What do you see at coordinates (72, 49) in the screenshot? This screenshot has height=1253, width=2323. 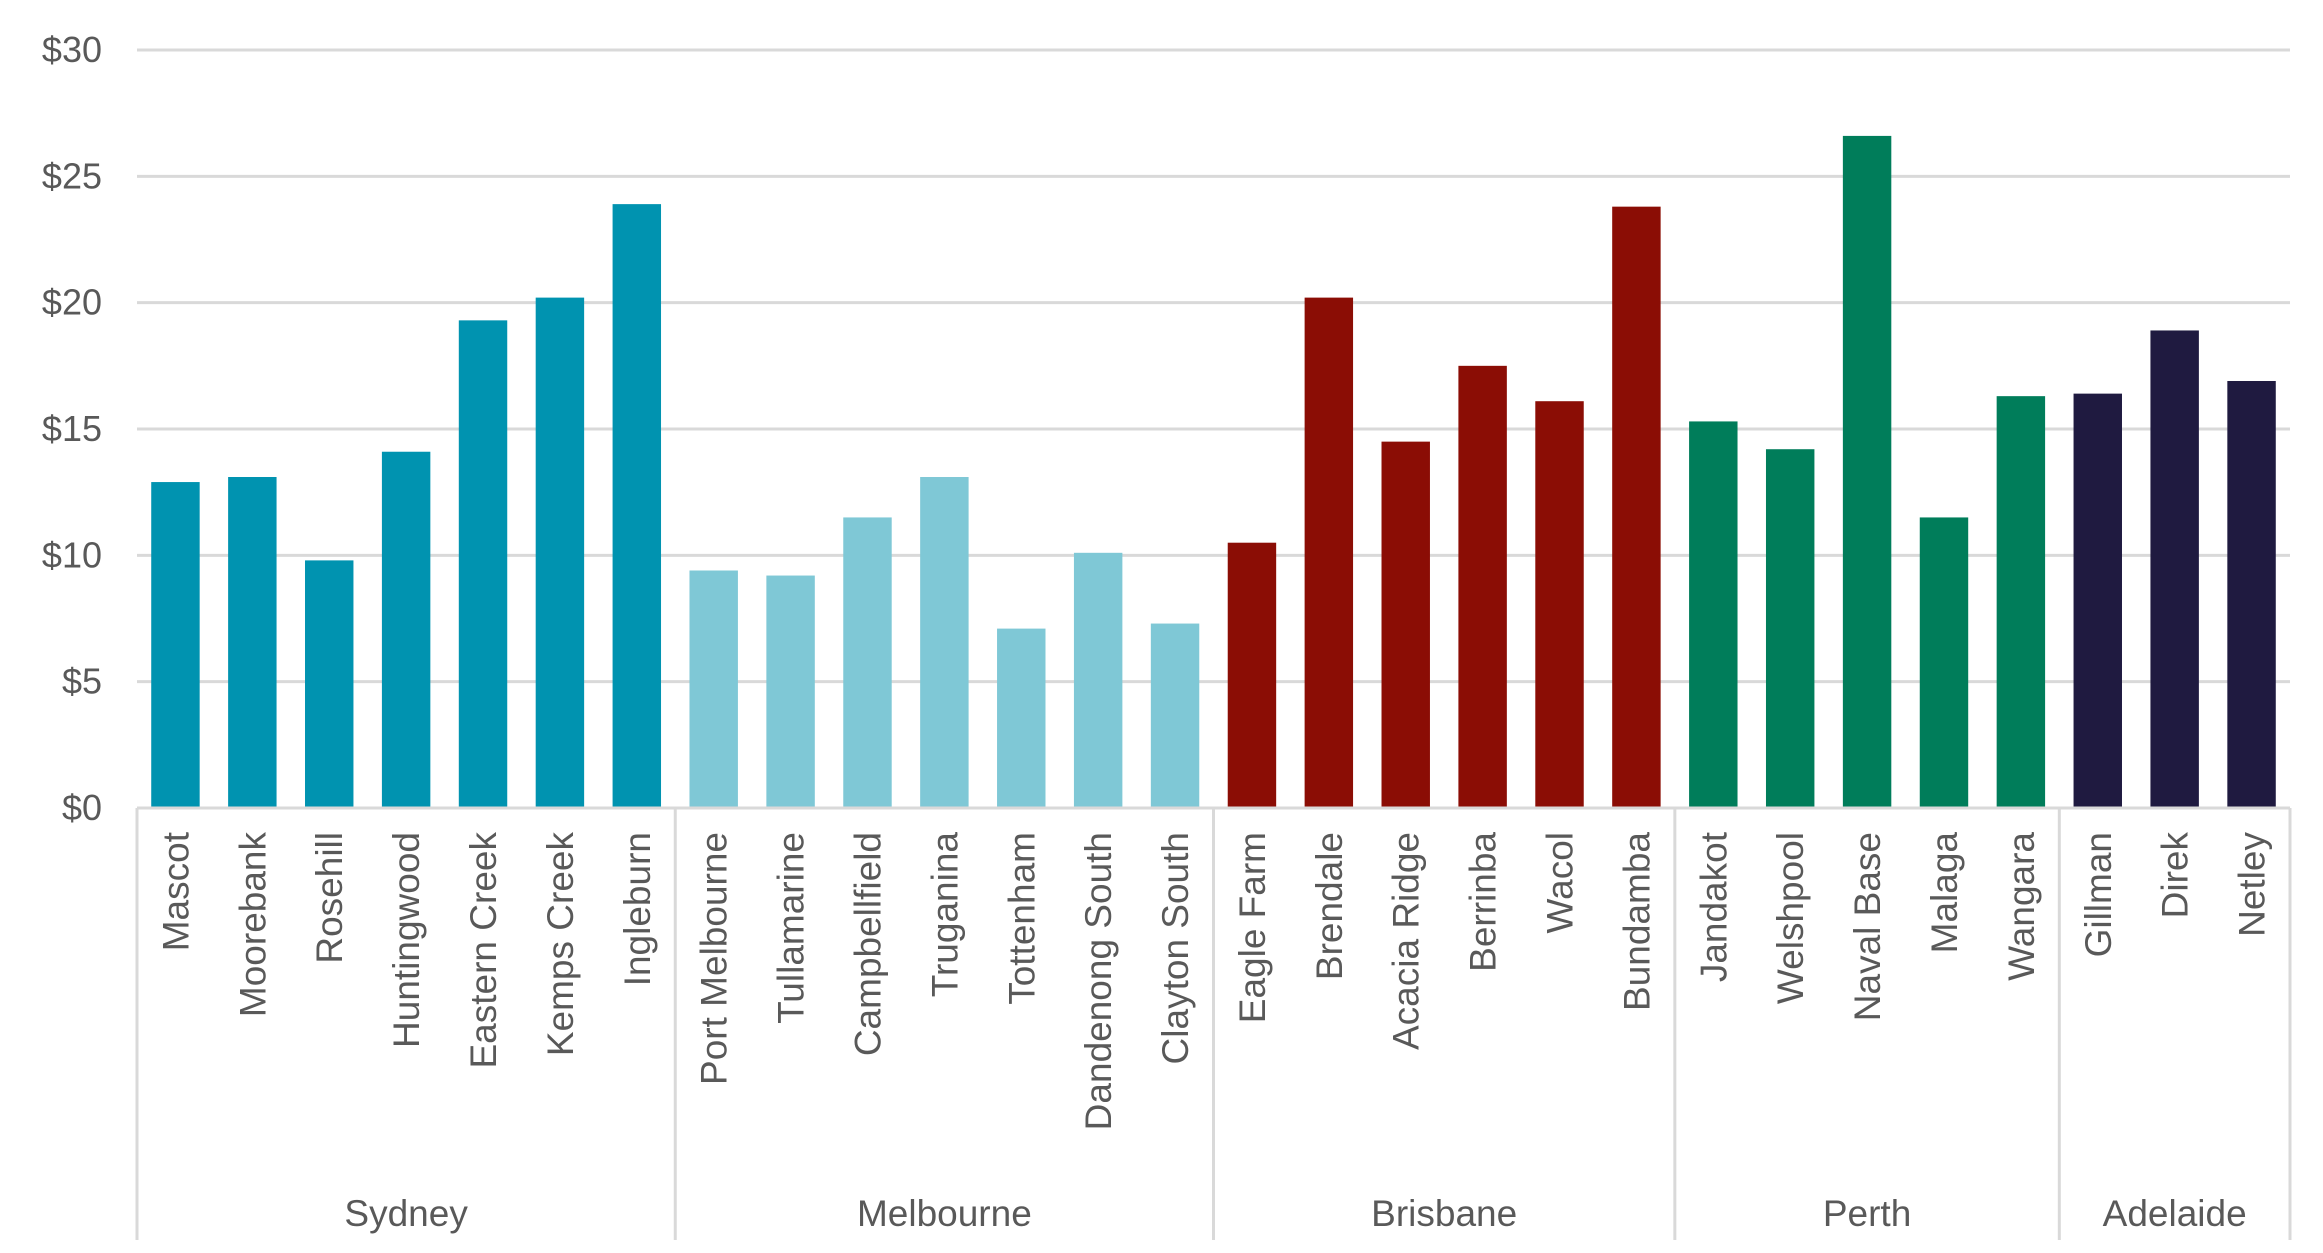 I see `y-tick-label: $30` at bounding box center [72, 49].